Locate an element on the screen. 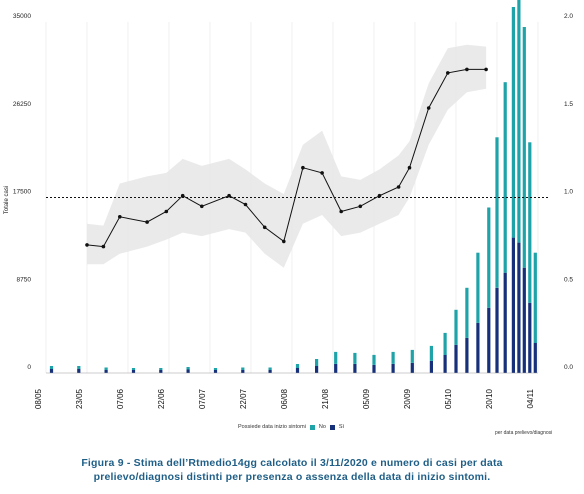  y-axis-label: Totale casi is located at coordinates (7, 200).